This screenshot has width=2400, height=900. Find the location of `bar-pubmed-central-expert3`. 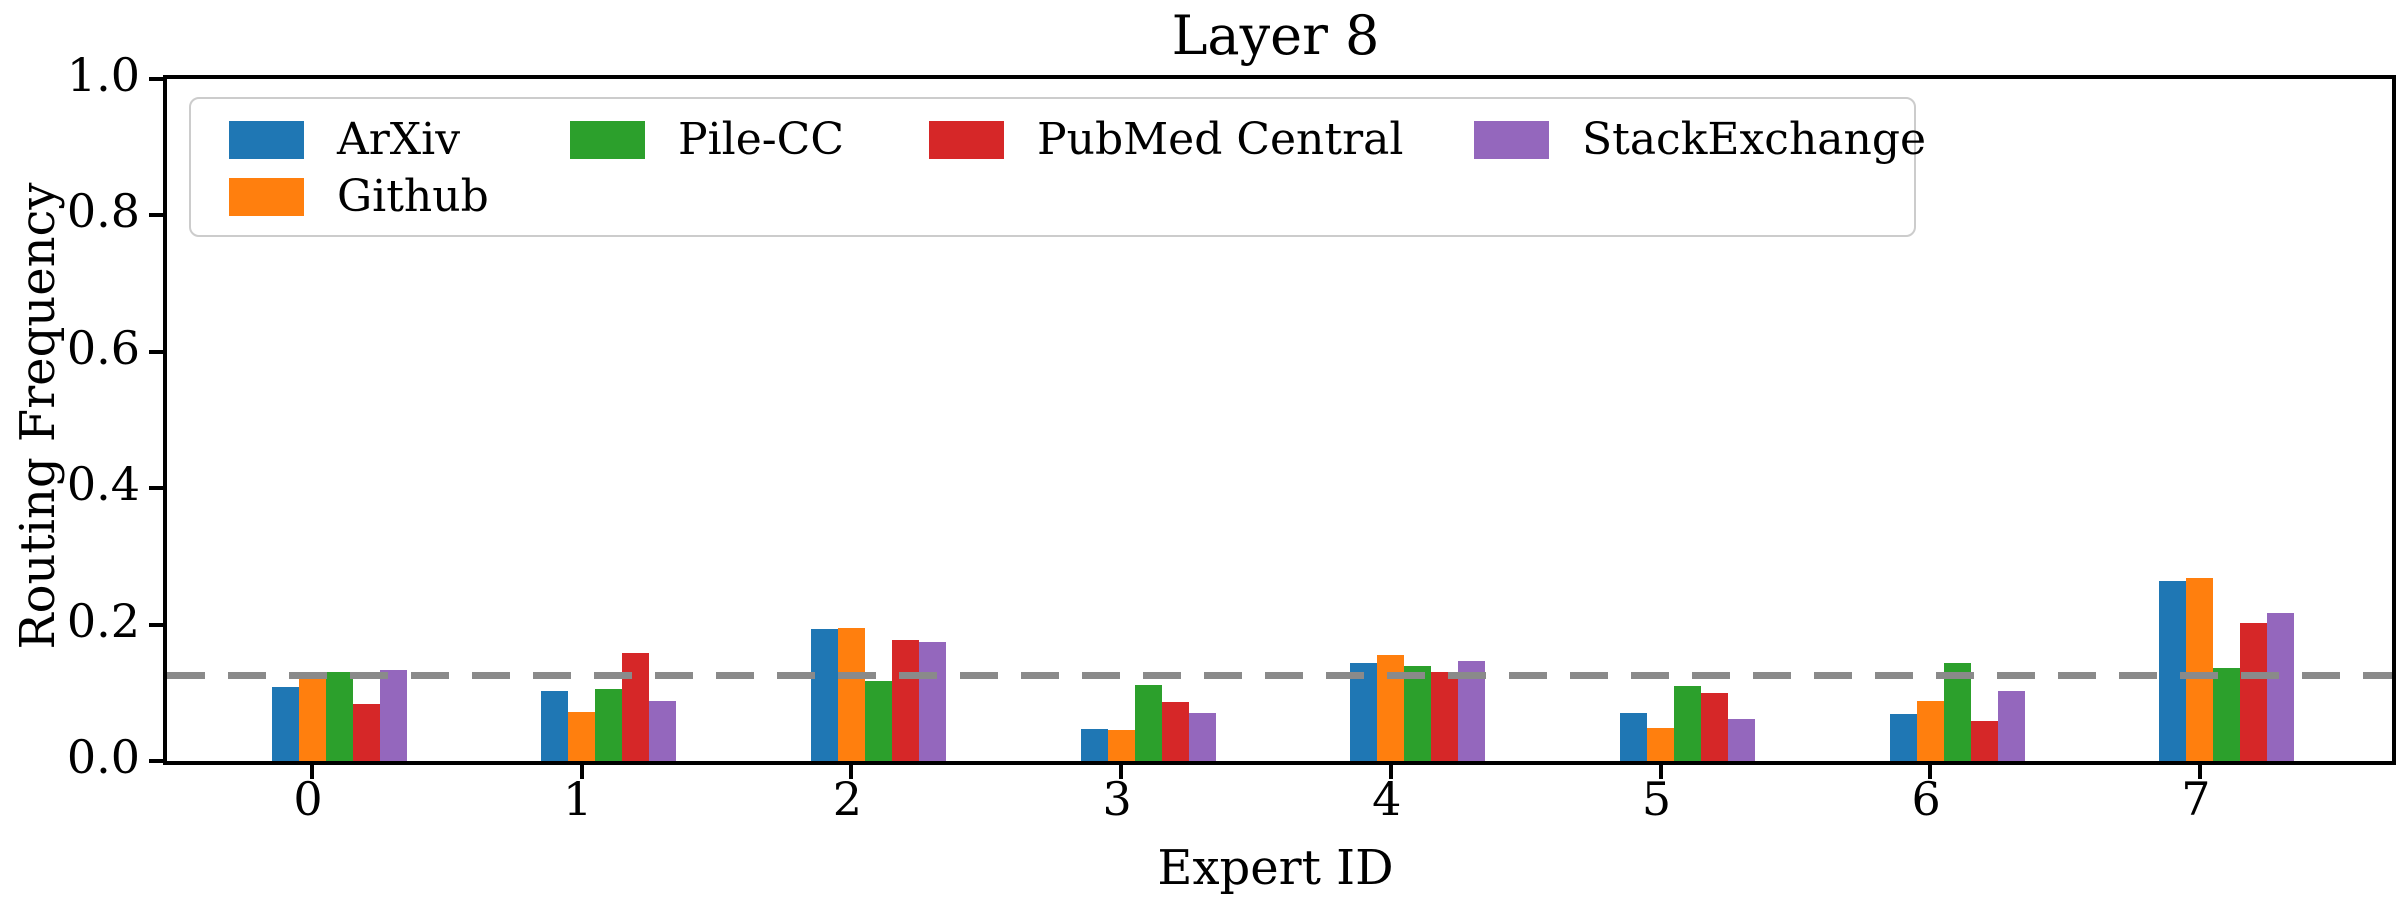

bar-pubmed-central-expert3 is located at coordinates (1175, 731).